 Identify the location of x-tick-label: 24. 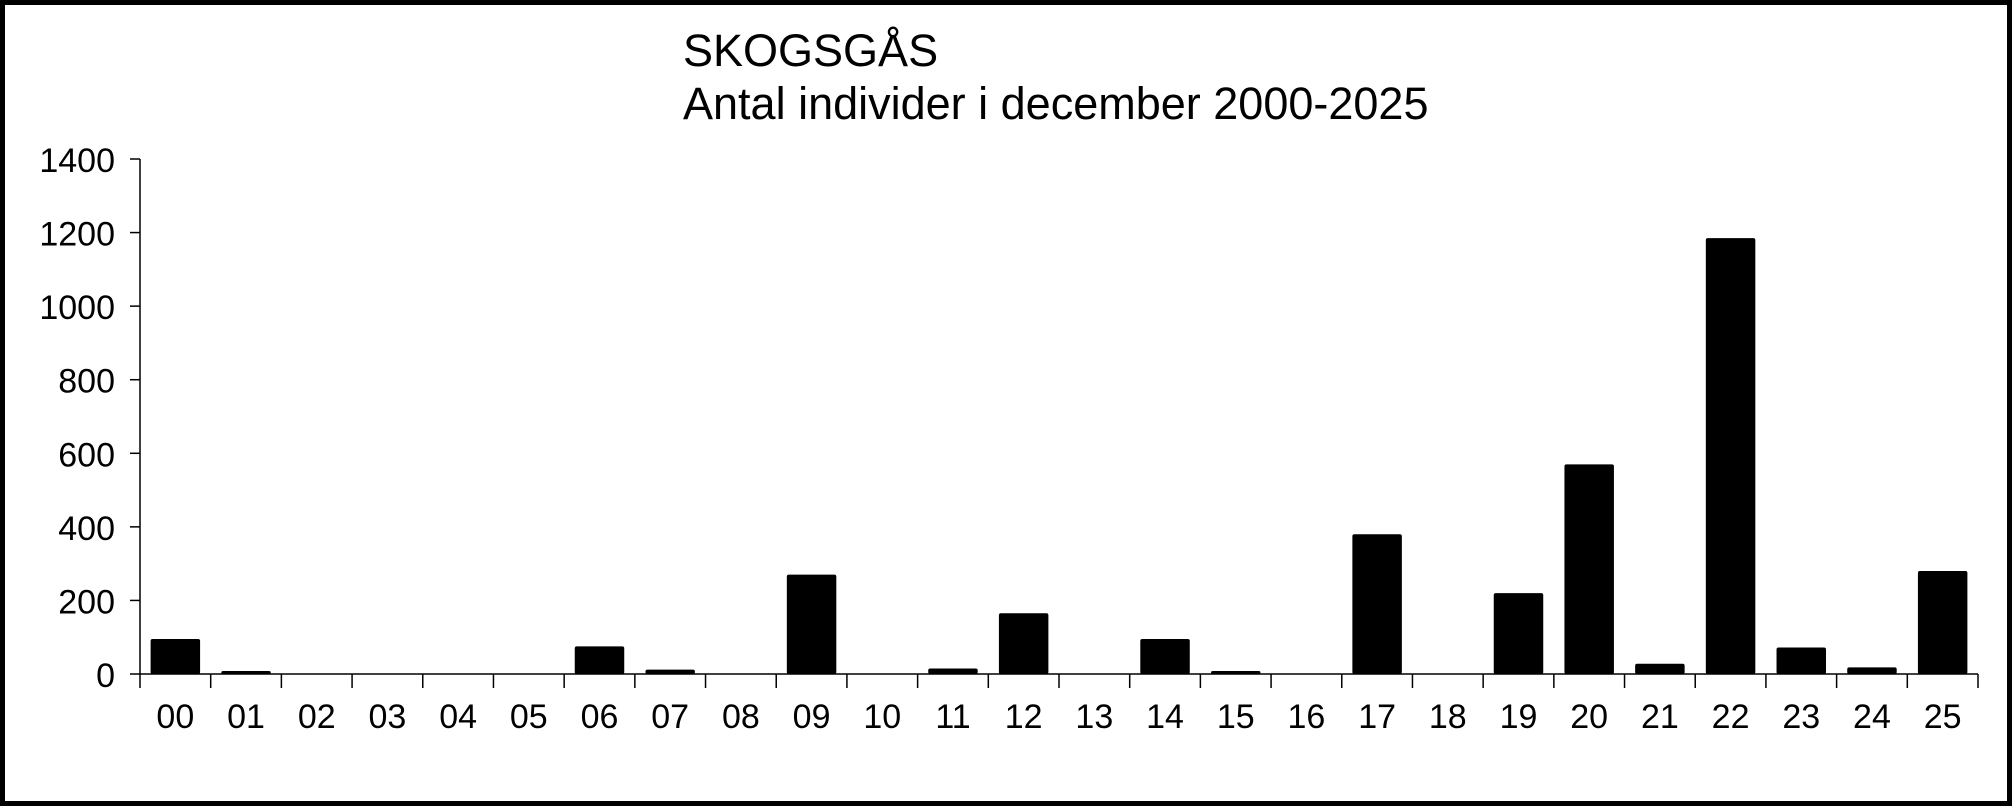
(1872, 717).